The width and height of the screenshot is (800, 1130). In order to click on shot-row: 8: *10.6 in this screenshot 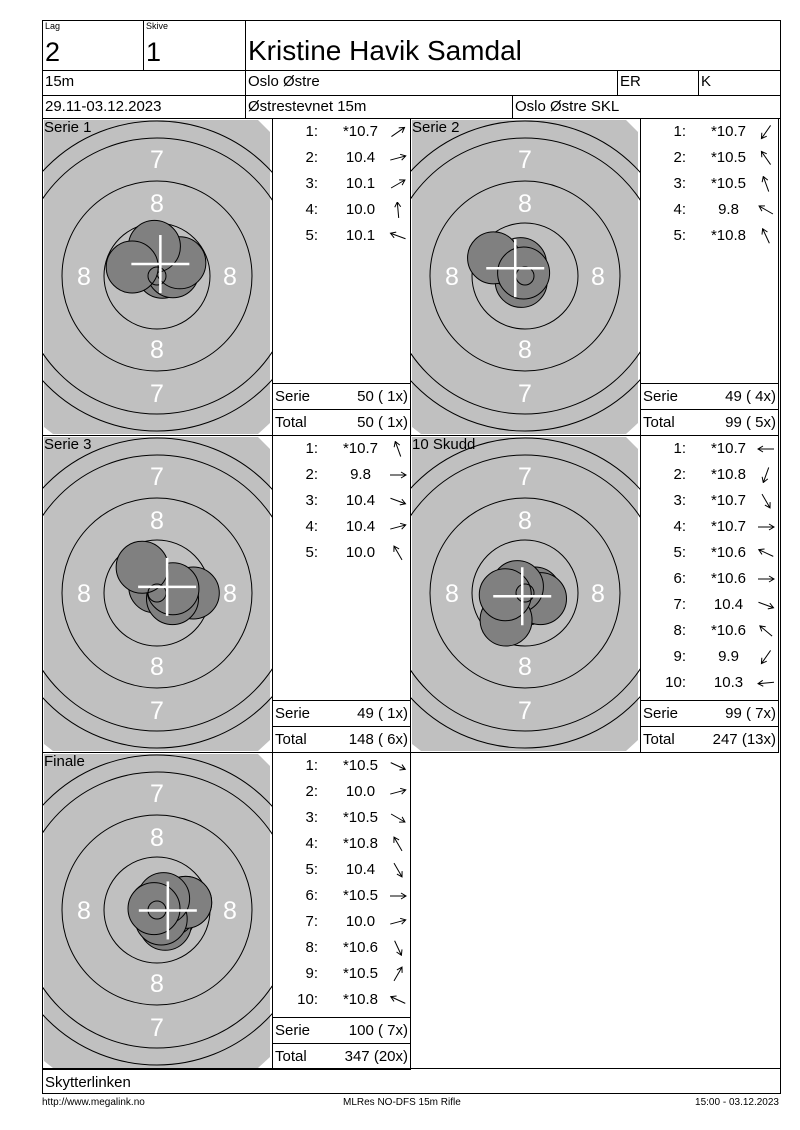, I will do `click(709, 631)`.